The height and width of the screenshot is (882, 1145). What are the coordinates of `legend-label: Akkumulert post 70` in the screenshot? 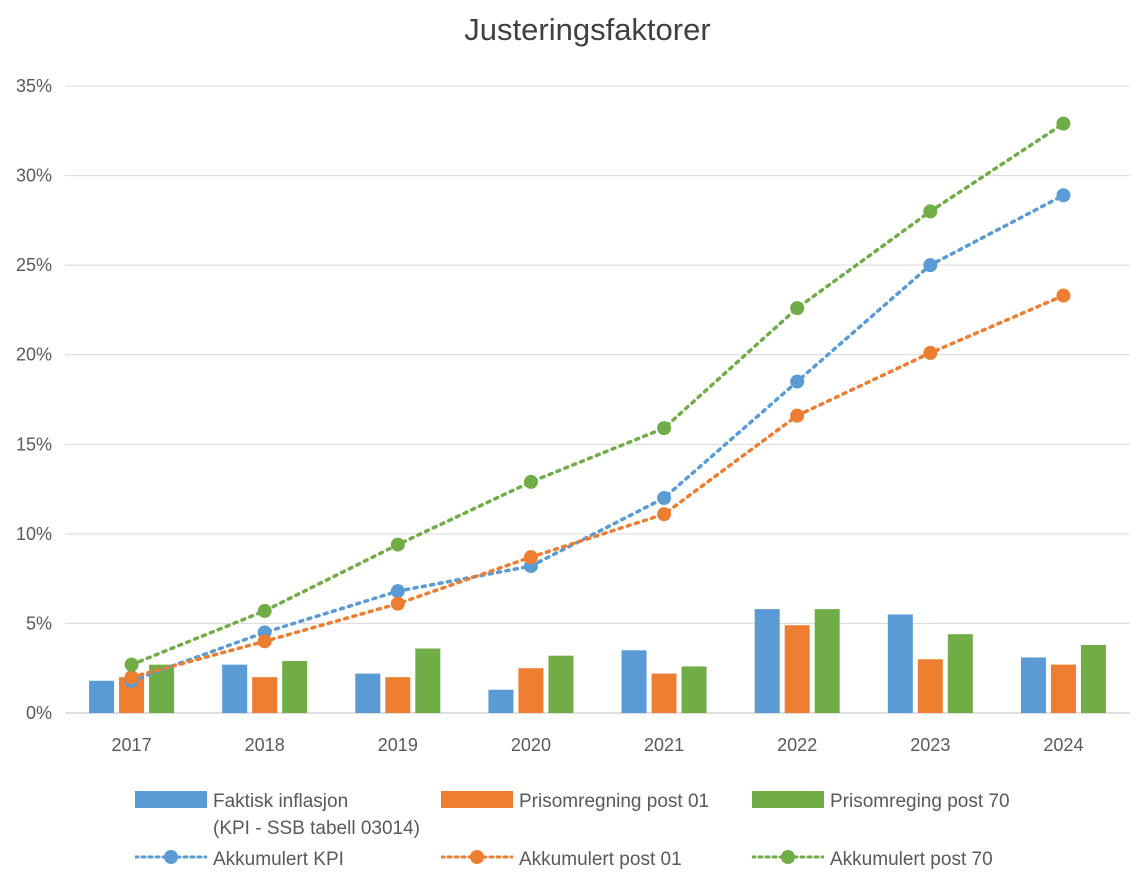 It's located at (911, 859).